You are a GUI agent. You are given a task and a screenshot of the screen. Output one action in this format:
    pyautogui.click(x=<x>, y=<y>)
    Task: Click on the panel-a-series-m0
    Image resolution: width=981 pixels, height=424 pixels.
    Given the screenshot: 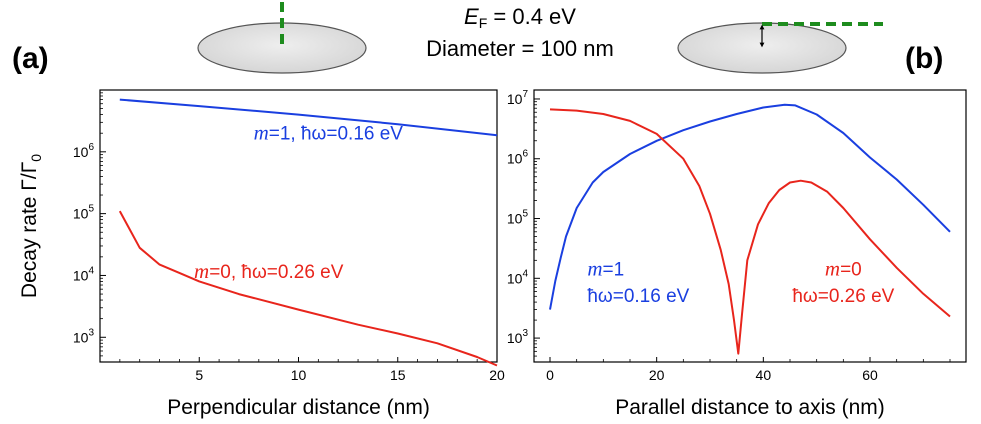 What is the action you would take?
    pyautogui.click(x=308, y=288)
    